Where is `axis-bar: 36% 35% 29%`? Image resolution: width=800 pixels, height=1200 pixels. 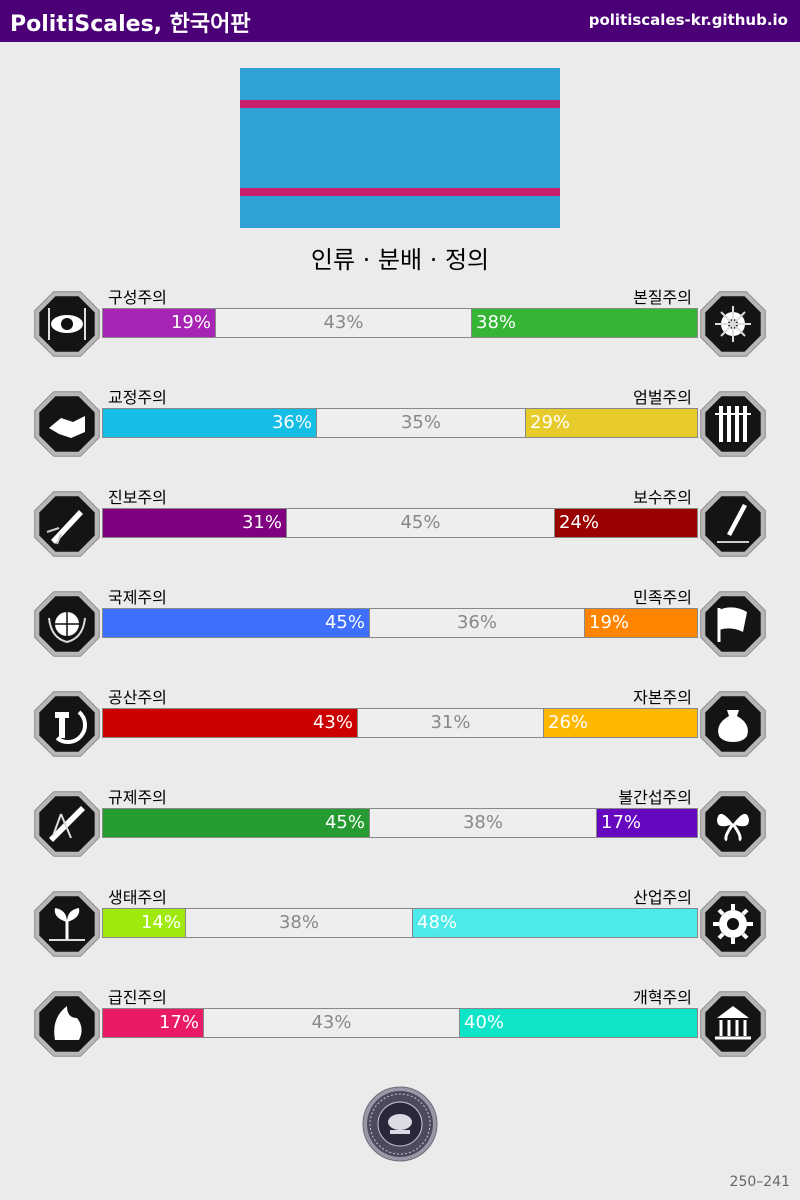
axis-bar: 36% 35% 29% is located at coordinates (400, 423).